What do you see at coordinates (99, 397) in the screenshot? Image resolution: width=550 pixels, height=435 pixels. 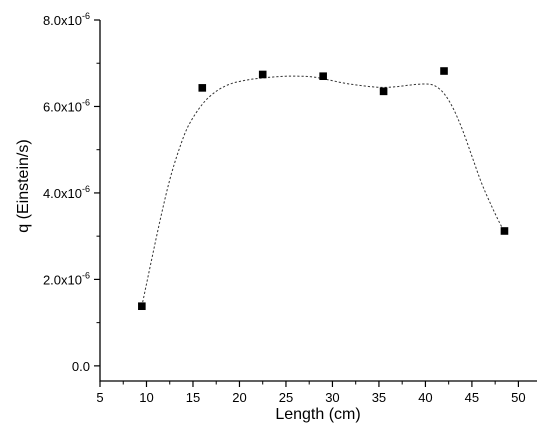 I see `x-tick-label: 5` at bounding box center [99, 397].